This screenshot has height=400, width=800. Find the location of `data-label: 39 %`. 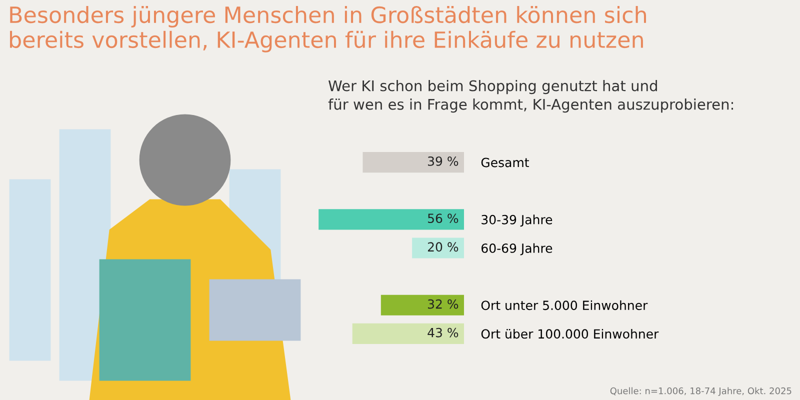

data-label: 39 % is located at coordinates (443, 161).